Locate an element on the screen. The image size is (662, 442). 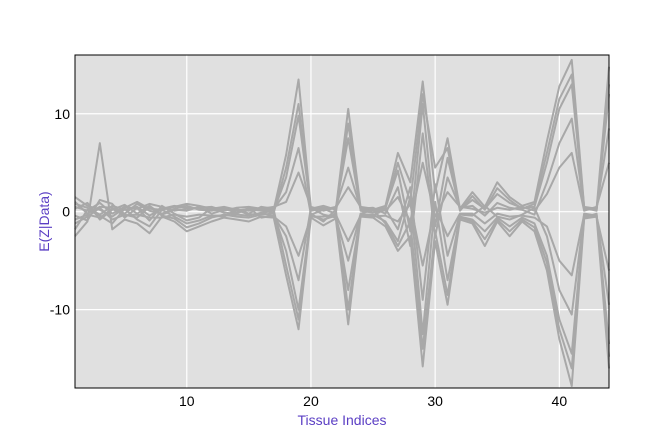
x-tick-label: 30 is located at coordinates (435, 401).